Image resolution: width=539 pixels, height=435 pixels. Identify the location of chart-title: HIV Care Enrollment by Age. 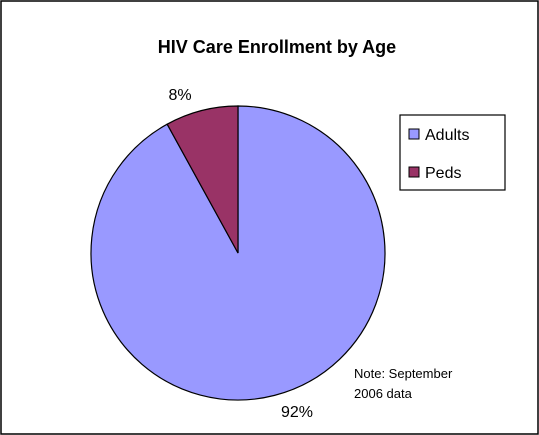
(277, 47).